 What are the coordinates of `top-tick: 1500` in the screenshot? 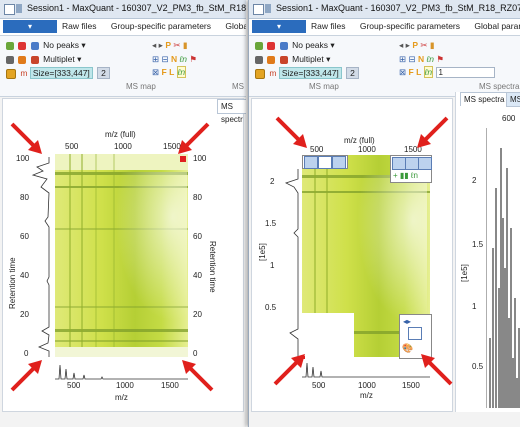 It's located at (413, 149).